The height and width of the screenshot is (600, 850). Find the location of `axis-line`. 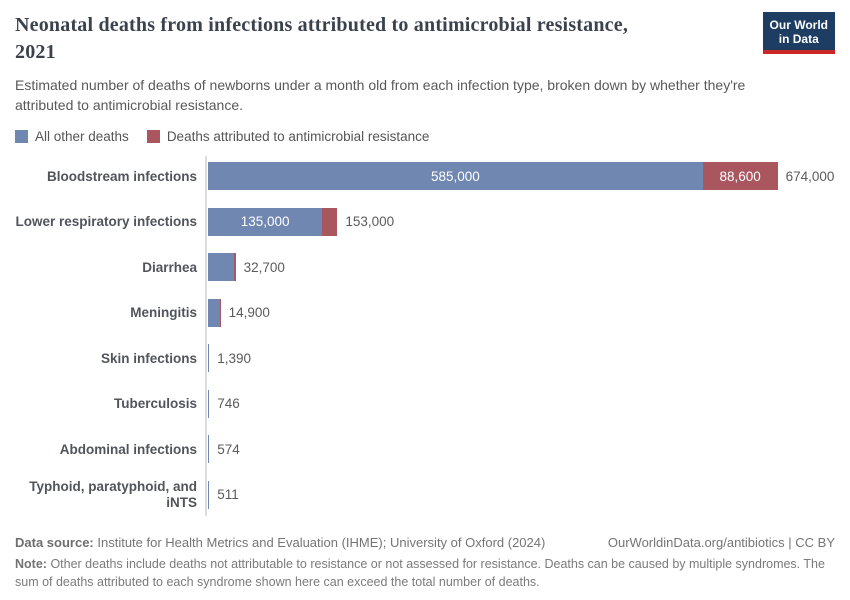

axis-line is located at coordinates (206, 335).